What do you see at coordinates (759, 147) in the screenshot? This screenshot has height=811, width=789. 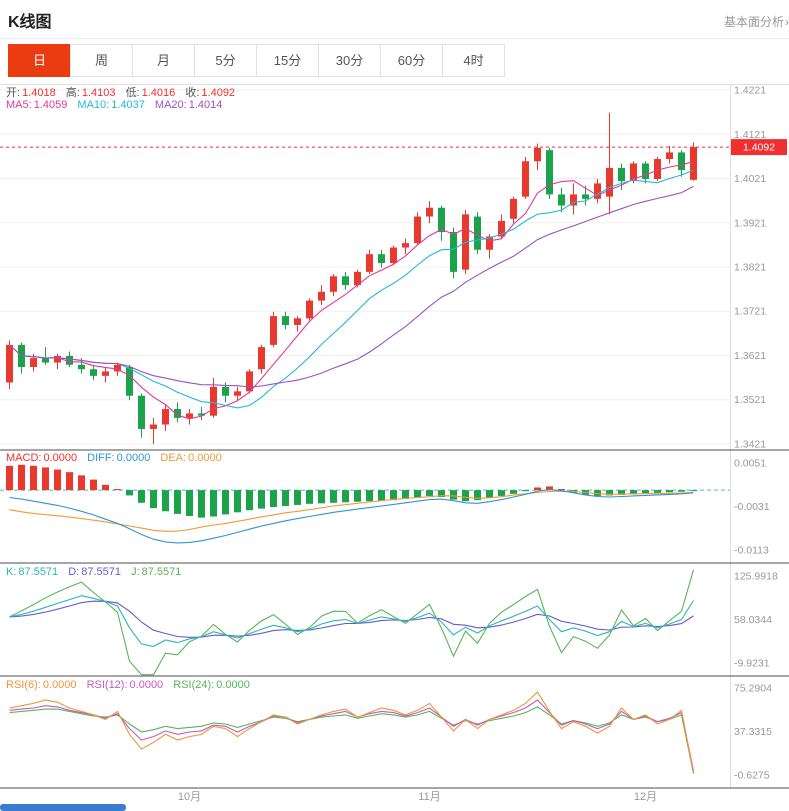 I see `current-price-tag` at bounding box center [759, 147].